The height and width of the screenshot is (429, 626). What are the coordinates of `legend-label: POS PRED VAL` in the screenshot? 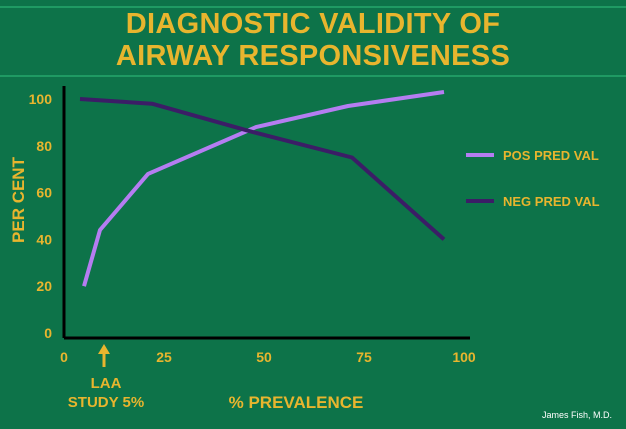 It's located at (551, 155).